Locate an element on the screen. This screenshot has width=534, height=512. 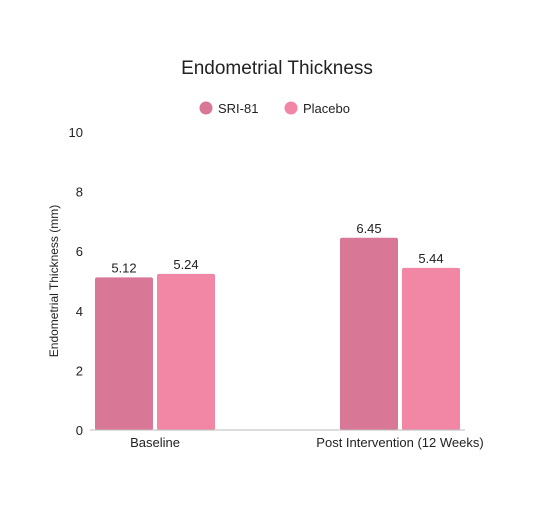
y-axis-label: Endometrial Thickness (mm) is located at coordinates (54, 281).